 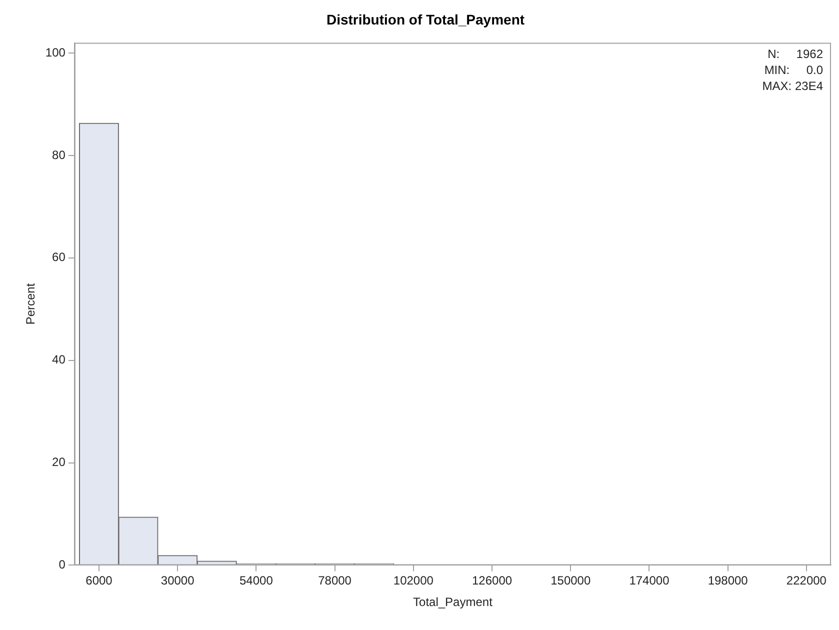 What do you see at coordinates (99, 581) in the screenshot?
I see `x-tick-label: 6000` at bounding box center [99, 581].